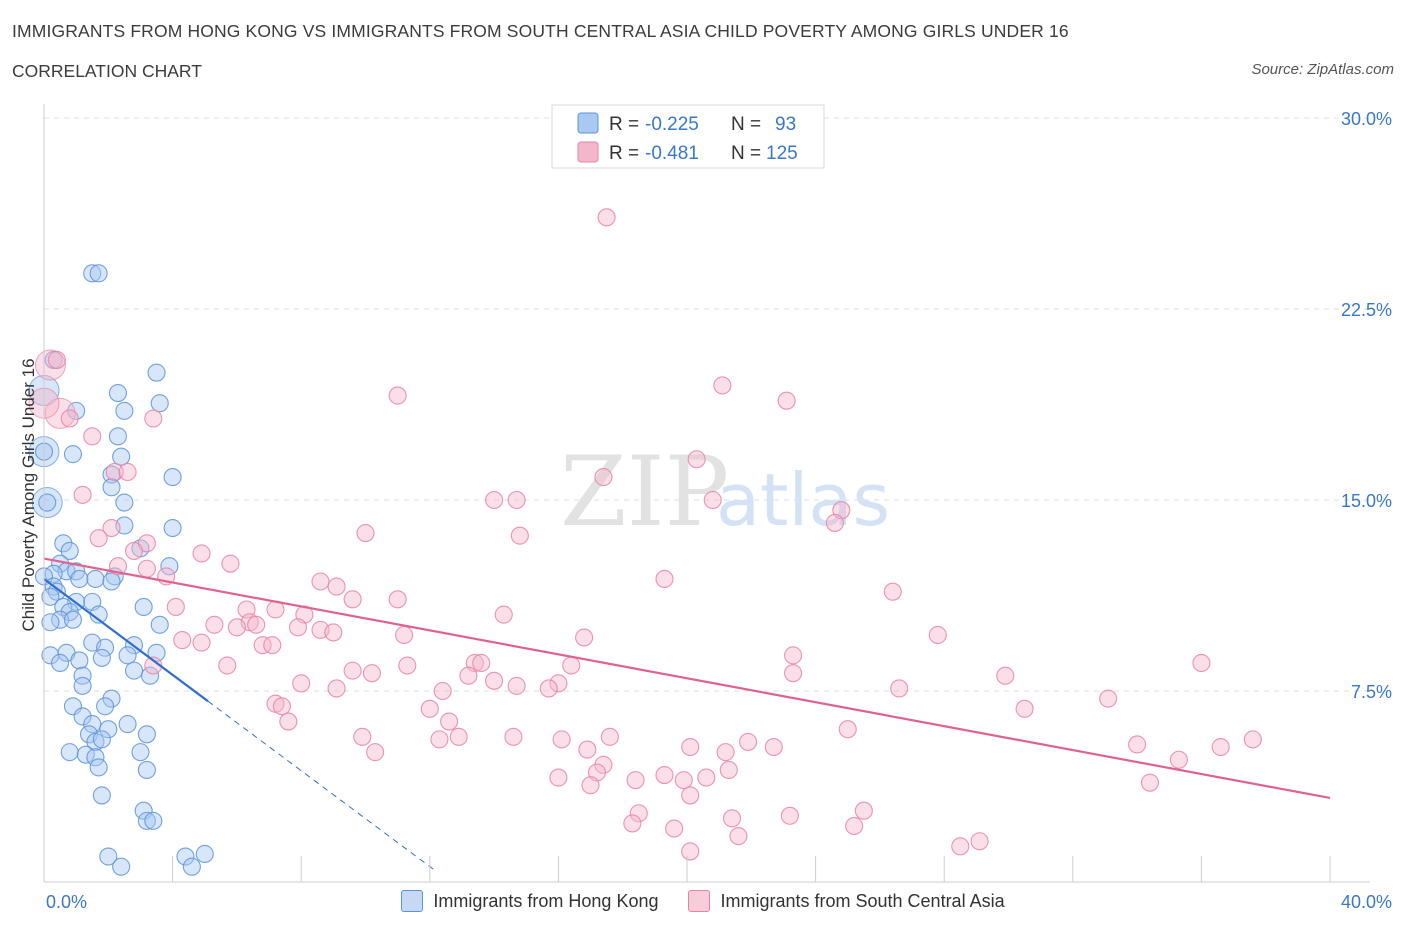 Image resolution: width=1406 pixels, height=930 pixels. Describe the element at coordinates (28, 494) in the screenshot. I see `y-axis-title: Child Poverty Among Girls Under 16` at that location.